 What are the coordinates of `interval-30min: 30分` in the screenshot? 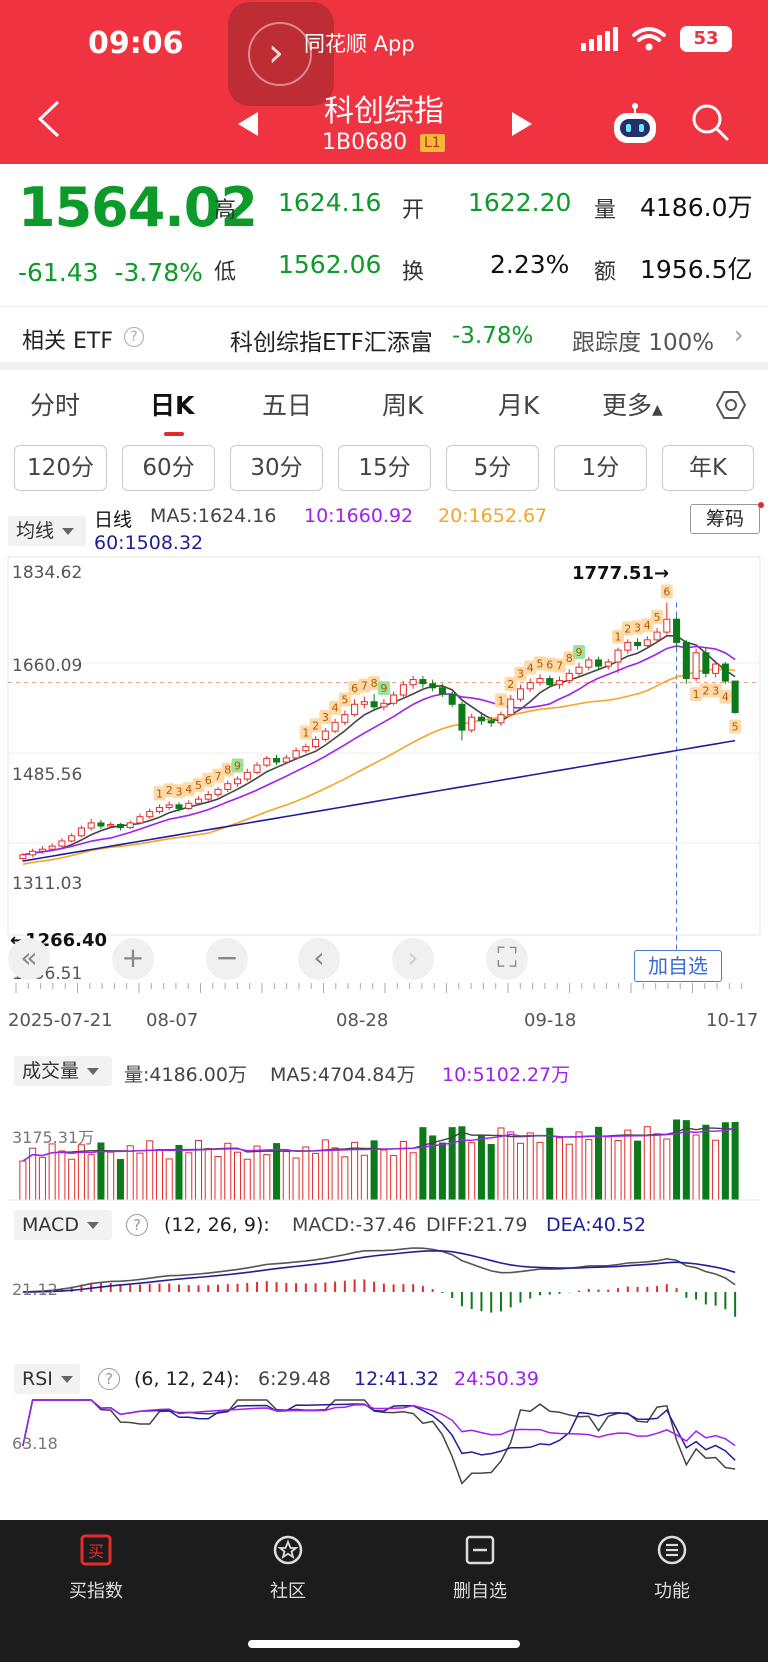 It's located at (276, 468).